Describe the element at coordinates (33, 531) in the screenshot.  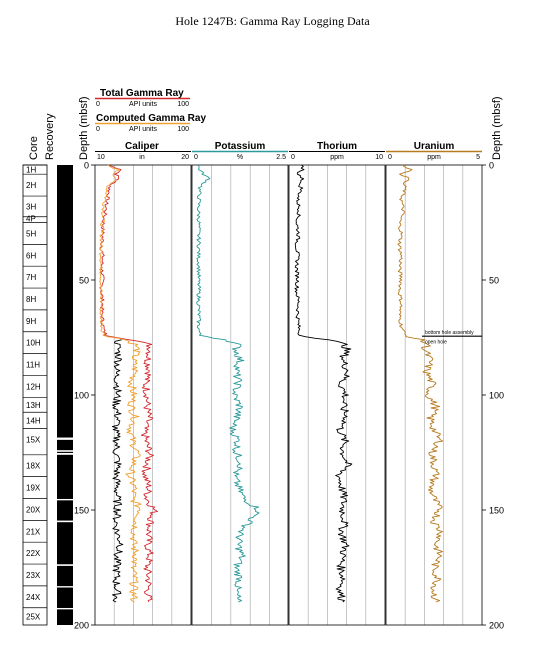
I see `core-label: 21X` at that location.